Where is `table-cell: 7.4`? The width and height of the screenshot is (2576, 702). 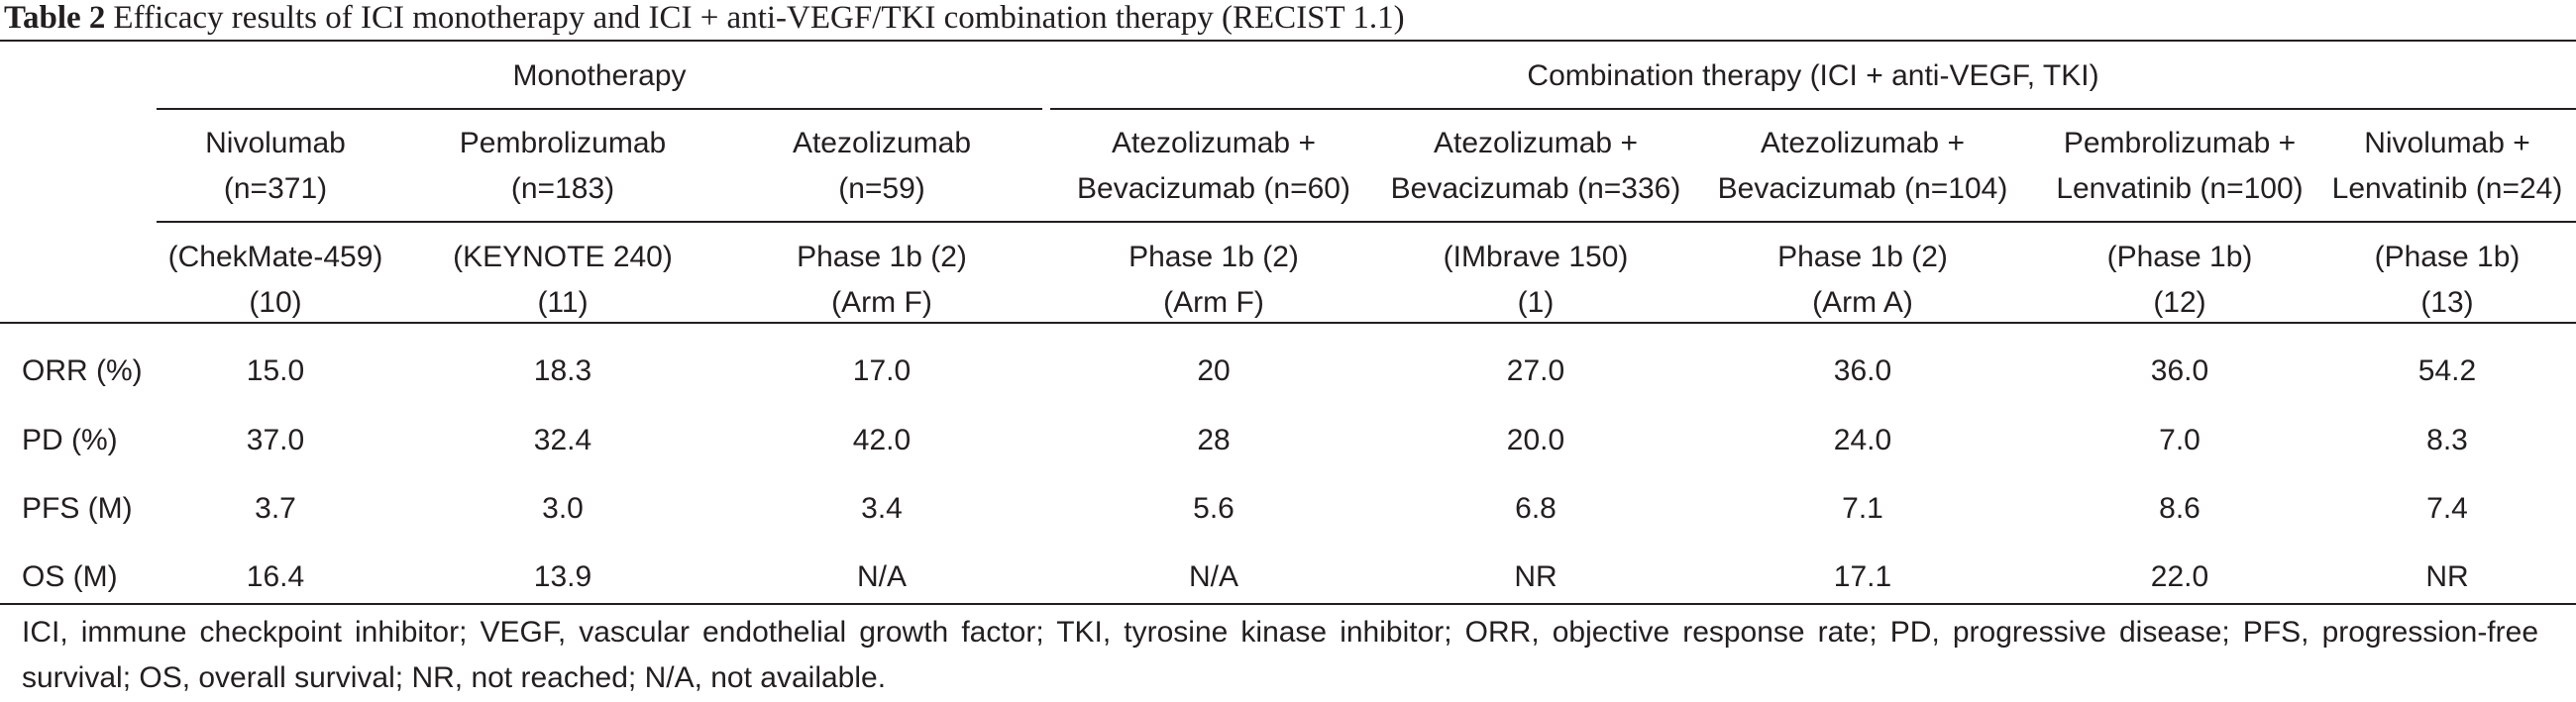 table-cell: 7.4 is located at coordinates (2447, 508).